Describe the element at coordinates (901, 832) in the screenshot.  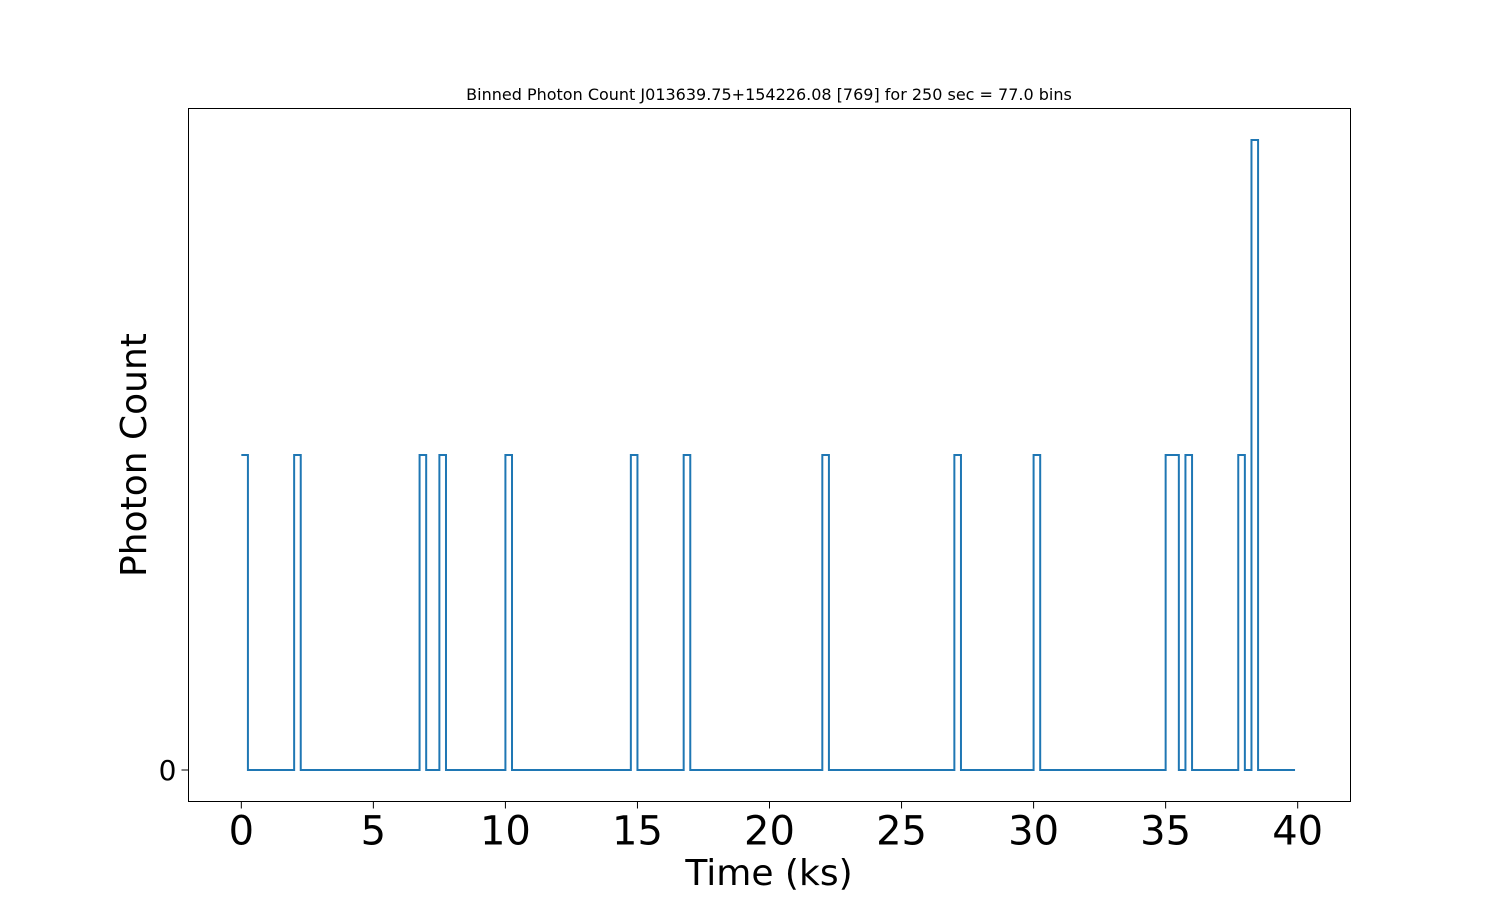
I see `x-tick-label: 25` at that location.